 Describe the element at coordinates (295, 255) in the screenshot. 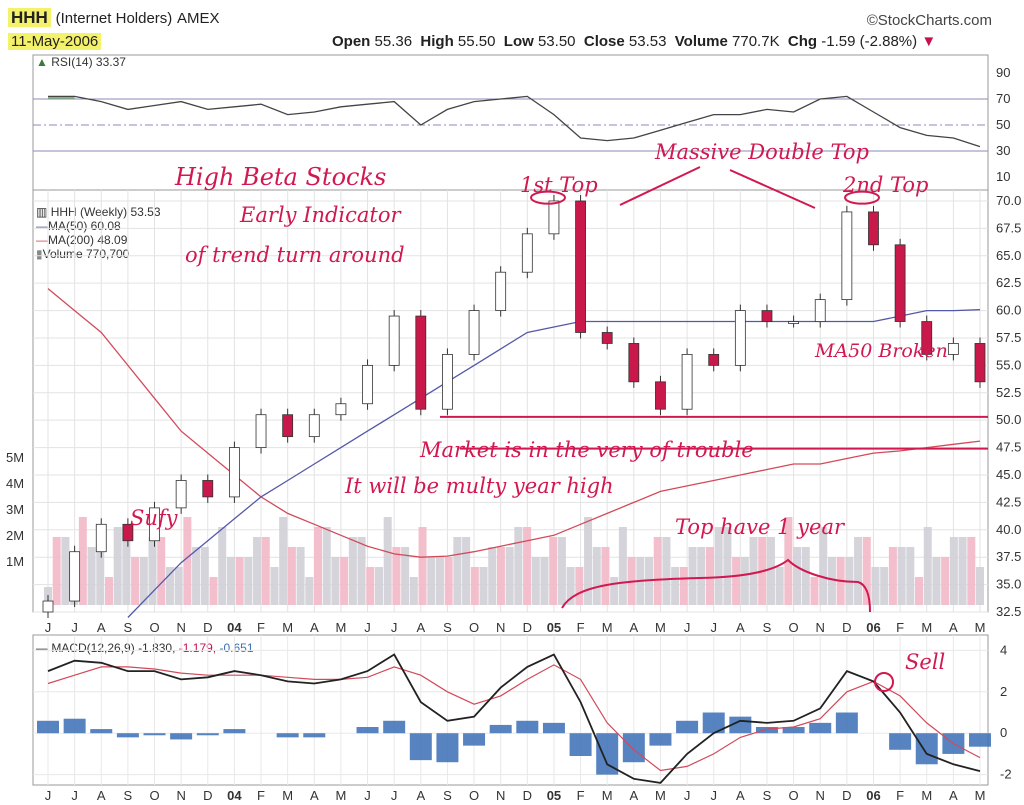

I see `annotation-trend-turn: of trend turn around` at that location.